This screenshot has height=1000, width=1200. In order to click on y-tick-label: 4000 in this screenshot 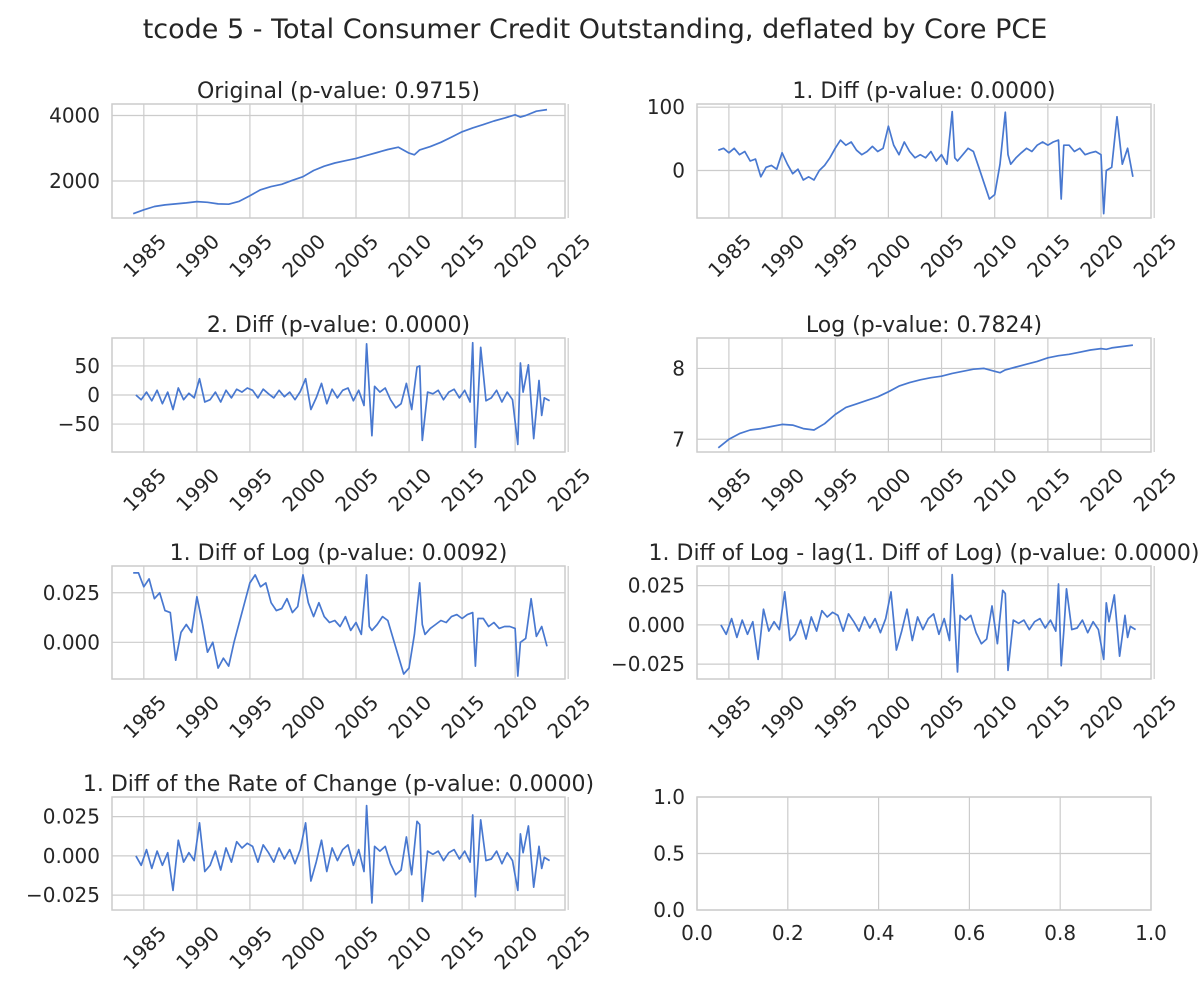, I will do `click(74, 115)`.